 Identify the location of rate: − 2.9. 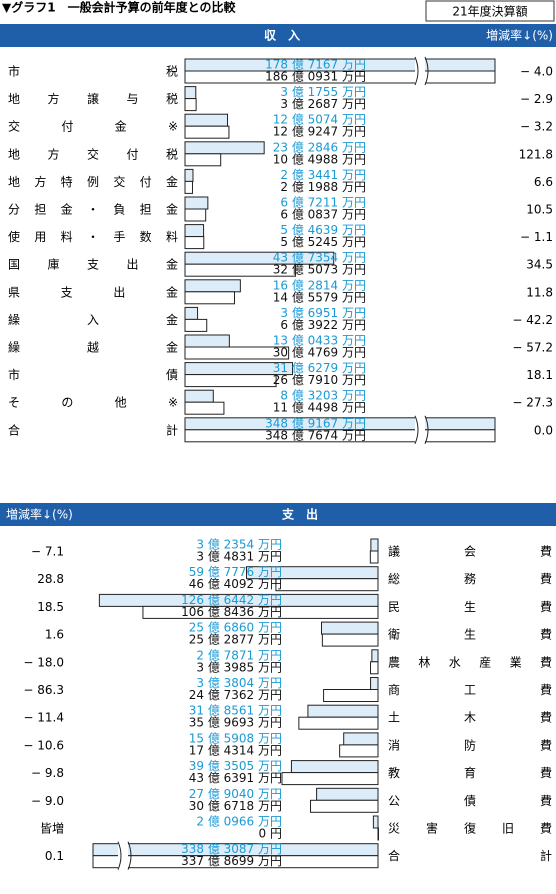
(536, 99).